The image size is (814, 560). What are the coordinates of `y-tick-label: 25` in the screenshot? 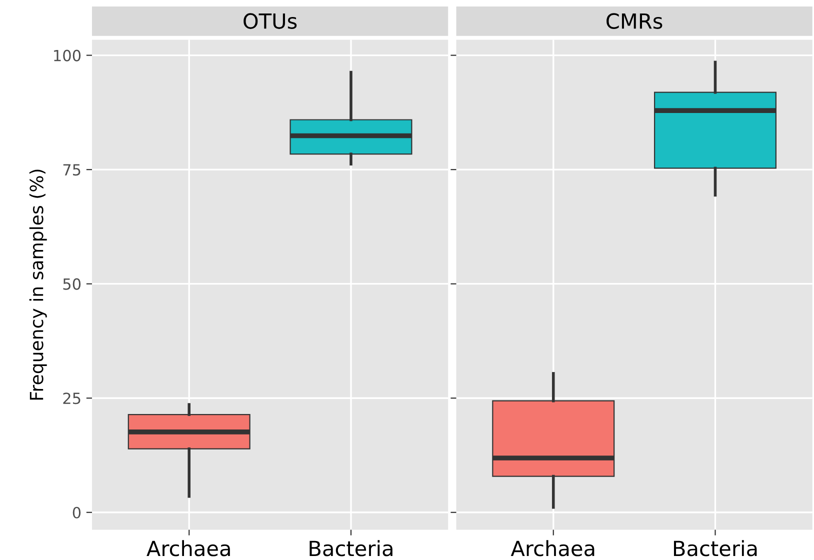 It's located at (71, 398).